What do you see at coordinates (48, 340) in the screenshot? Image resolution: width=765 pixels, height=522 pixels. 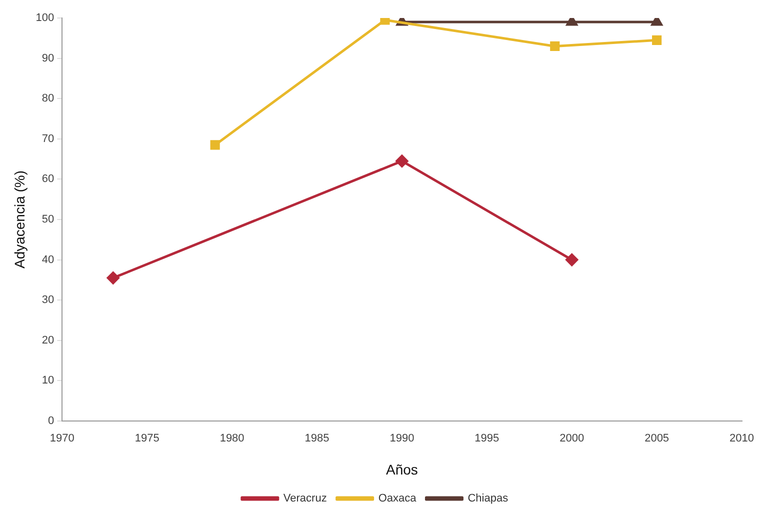 I see `y-tick-label: 20` at bounding box center [48, 340].